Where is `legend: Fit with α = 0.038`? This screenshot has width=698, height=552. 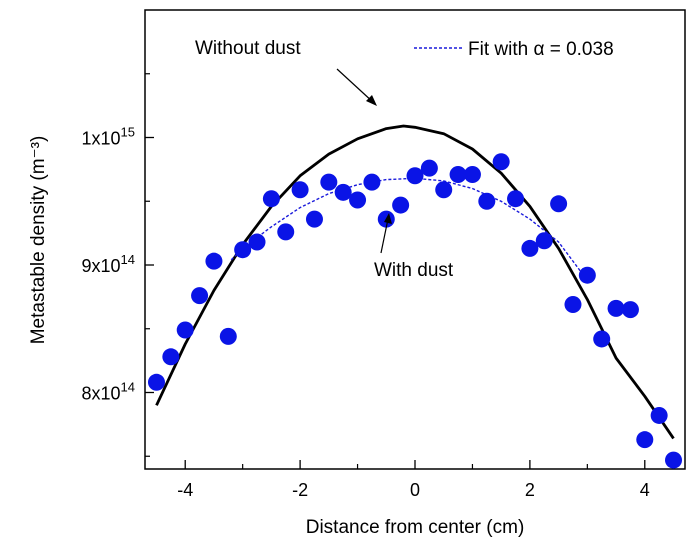
legend: Fit with α = 0.038 is located at coordinates (514, 49).